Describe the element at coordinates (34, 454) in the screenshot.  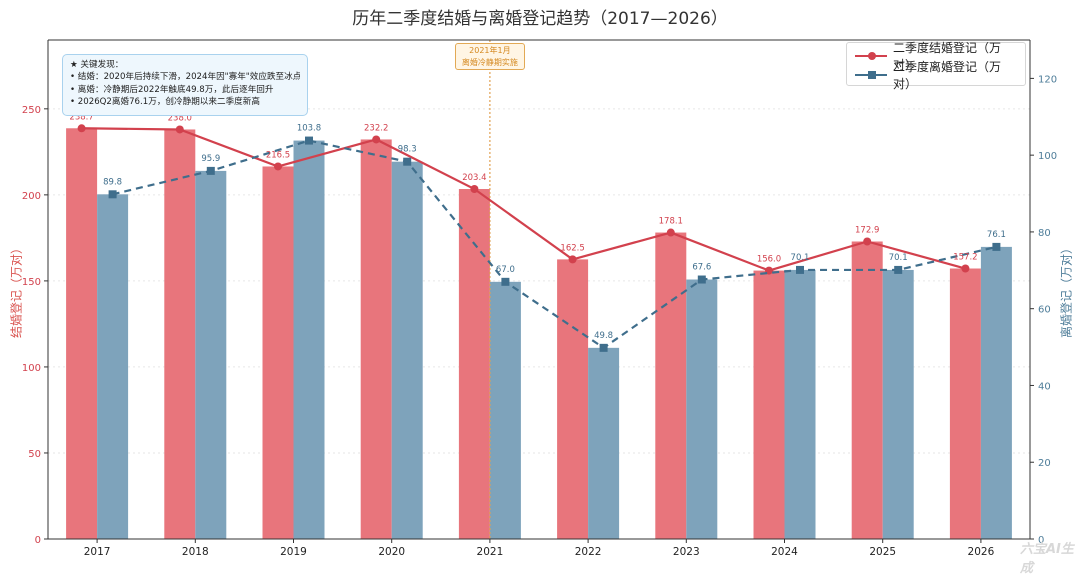
I see `y-left-tick-label: 50` at that location.